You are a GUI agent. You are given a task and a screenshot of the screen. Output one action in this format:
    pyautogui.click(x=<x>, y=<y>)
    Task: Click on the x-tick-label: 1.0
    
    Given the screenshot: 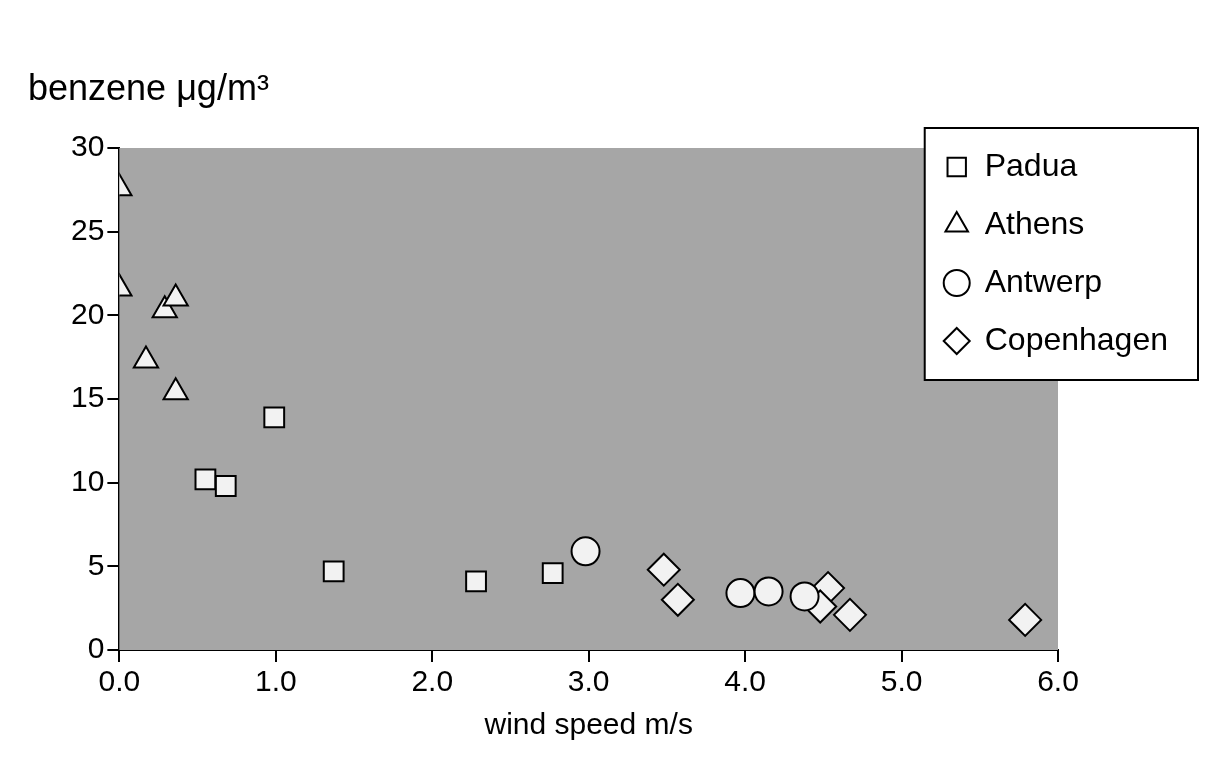 What is the action you would take?
    pyautogui.click(x=275, y=681)
    